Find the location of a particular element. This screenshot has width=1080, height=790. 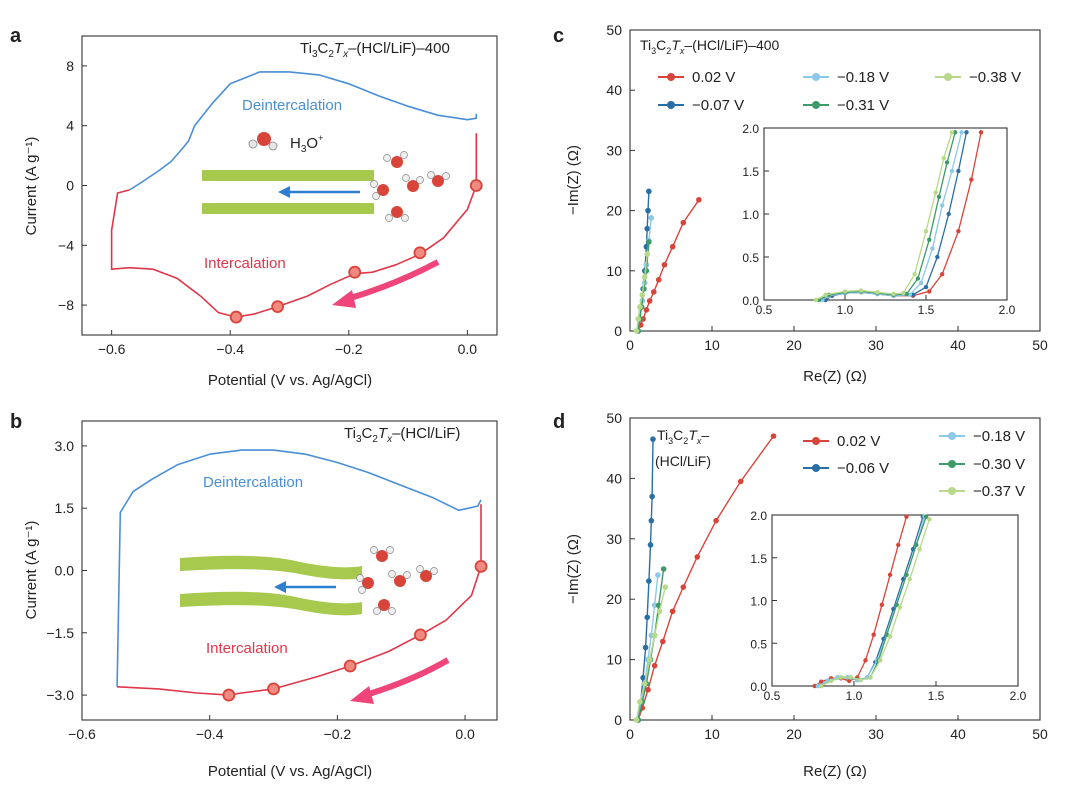

panel-d-xtick-label: 30 is located at coordinates (876, 734).